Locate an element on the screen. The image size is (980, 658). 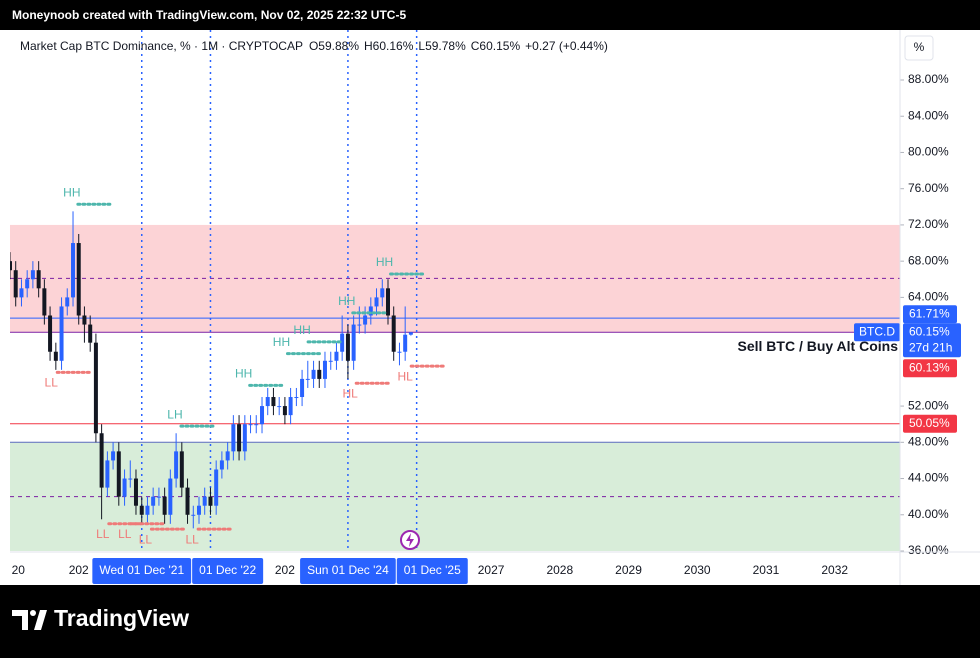
legend-close: C60.15% is located at coordinates (496, 46).